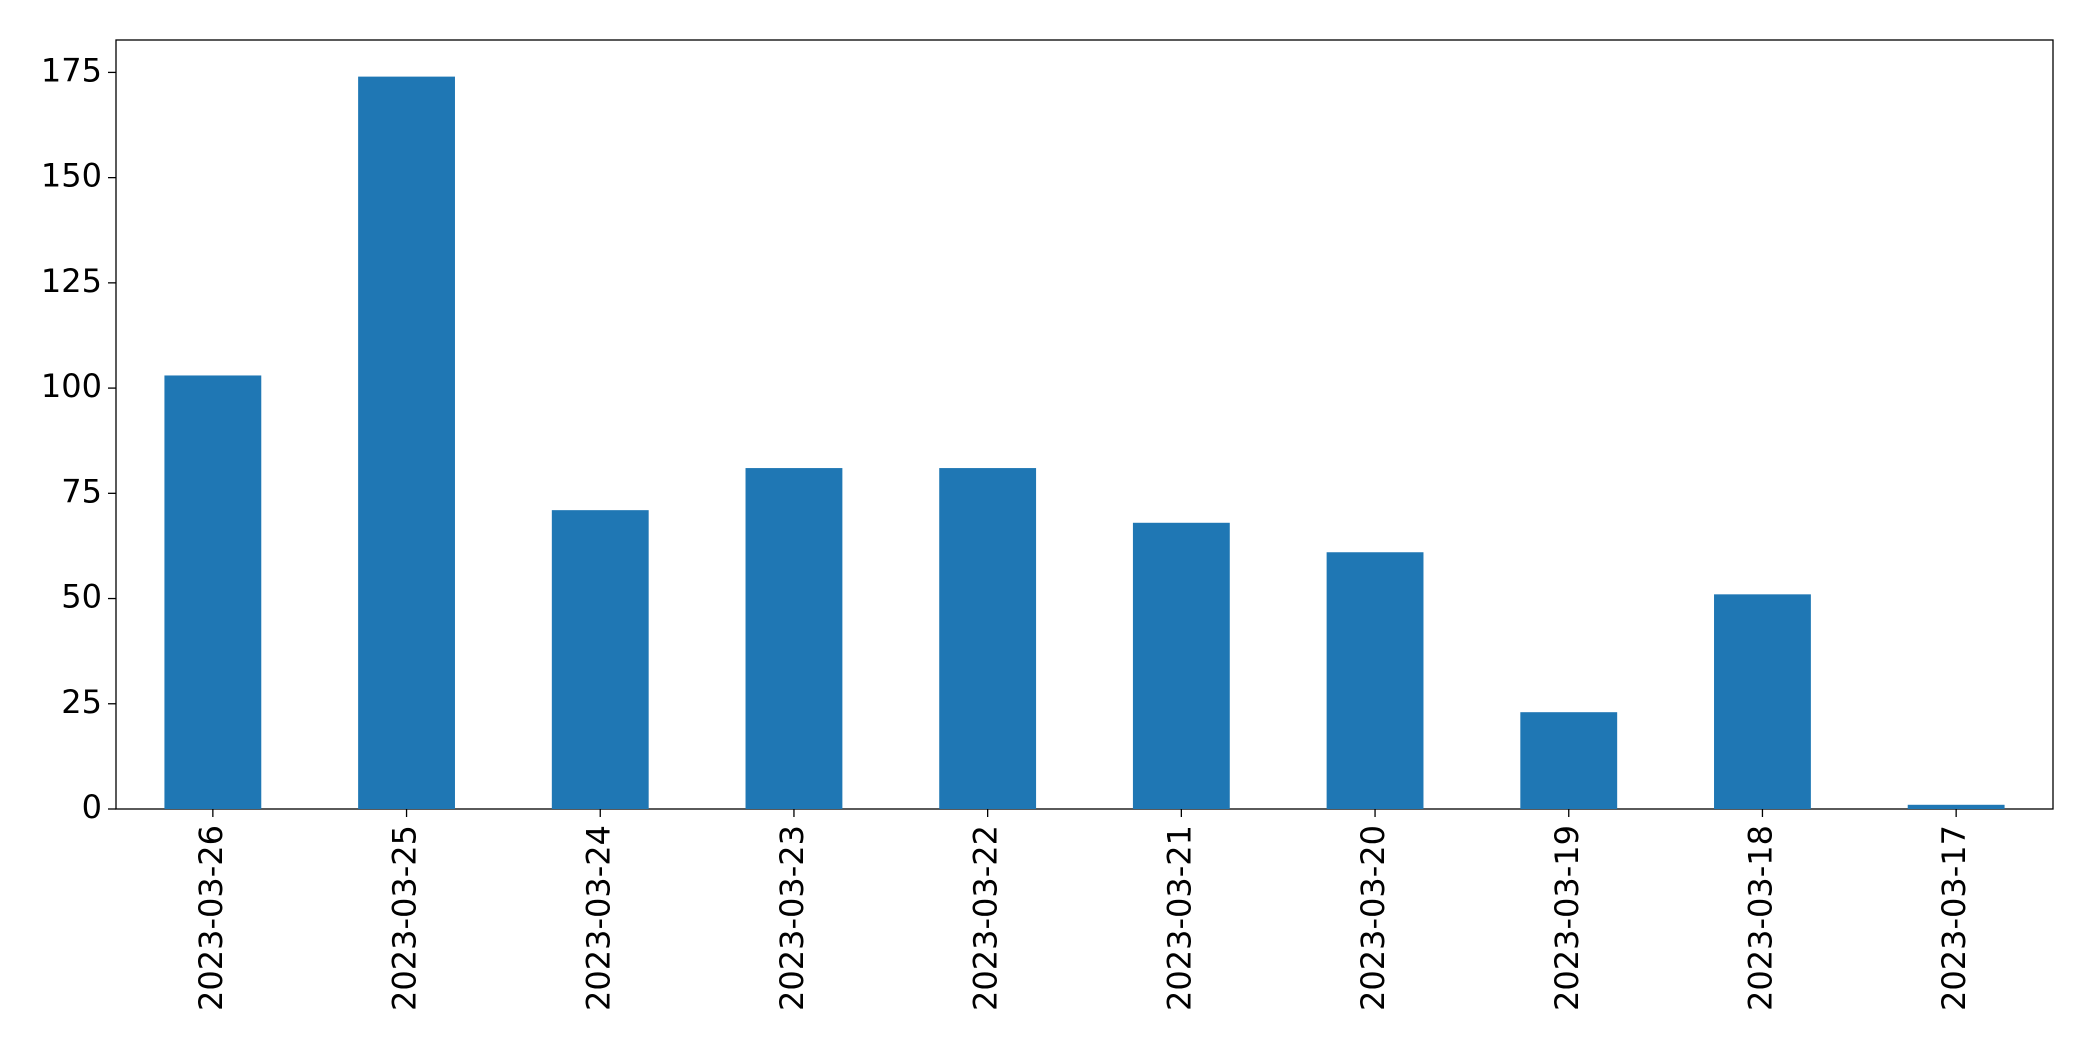 The image size is (2093, 1061). Describe the element at coordinates (71, 386) in the screenshot. I see `y-tick-label: 100` at that location.